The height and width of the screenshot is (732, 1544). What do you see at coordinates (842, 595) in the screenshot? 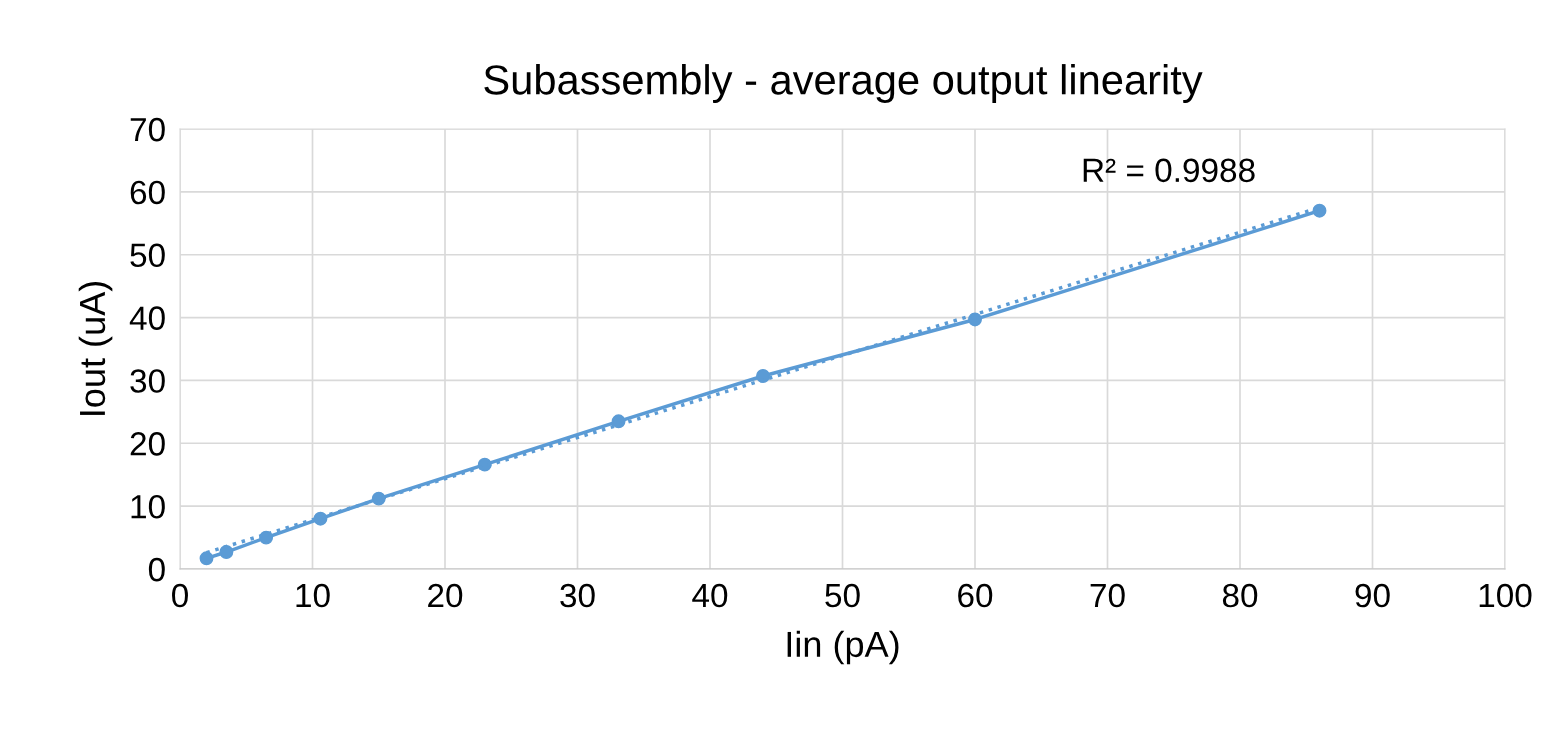
I see `x-tick-label: 50` at bounding box center [842, 595].